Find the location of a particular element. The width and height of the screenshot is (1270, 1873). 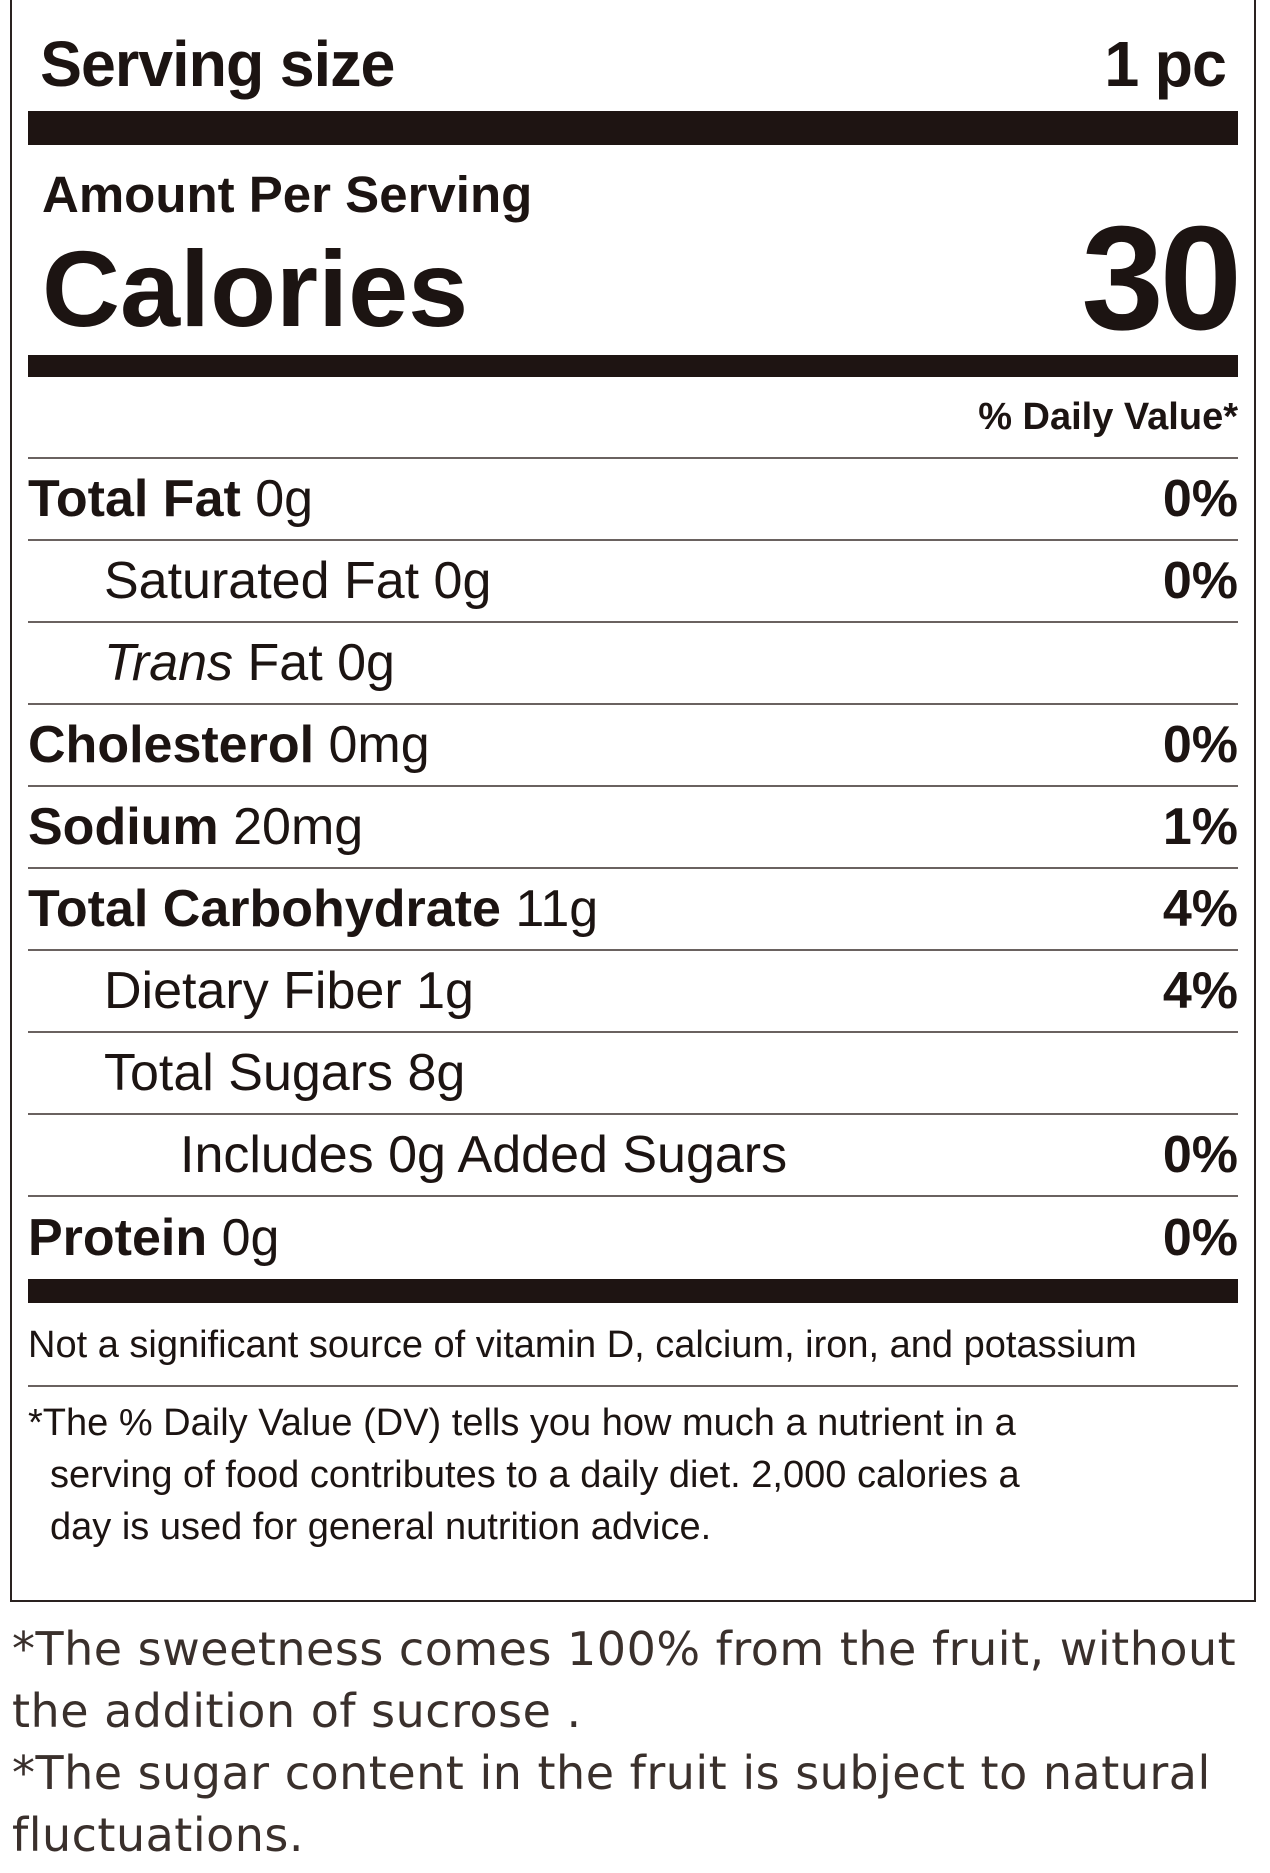

nutrient-row-sodium: Sodium 20mg 1% is located at coordinates (633, 828).